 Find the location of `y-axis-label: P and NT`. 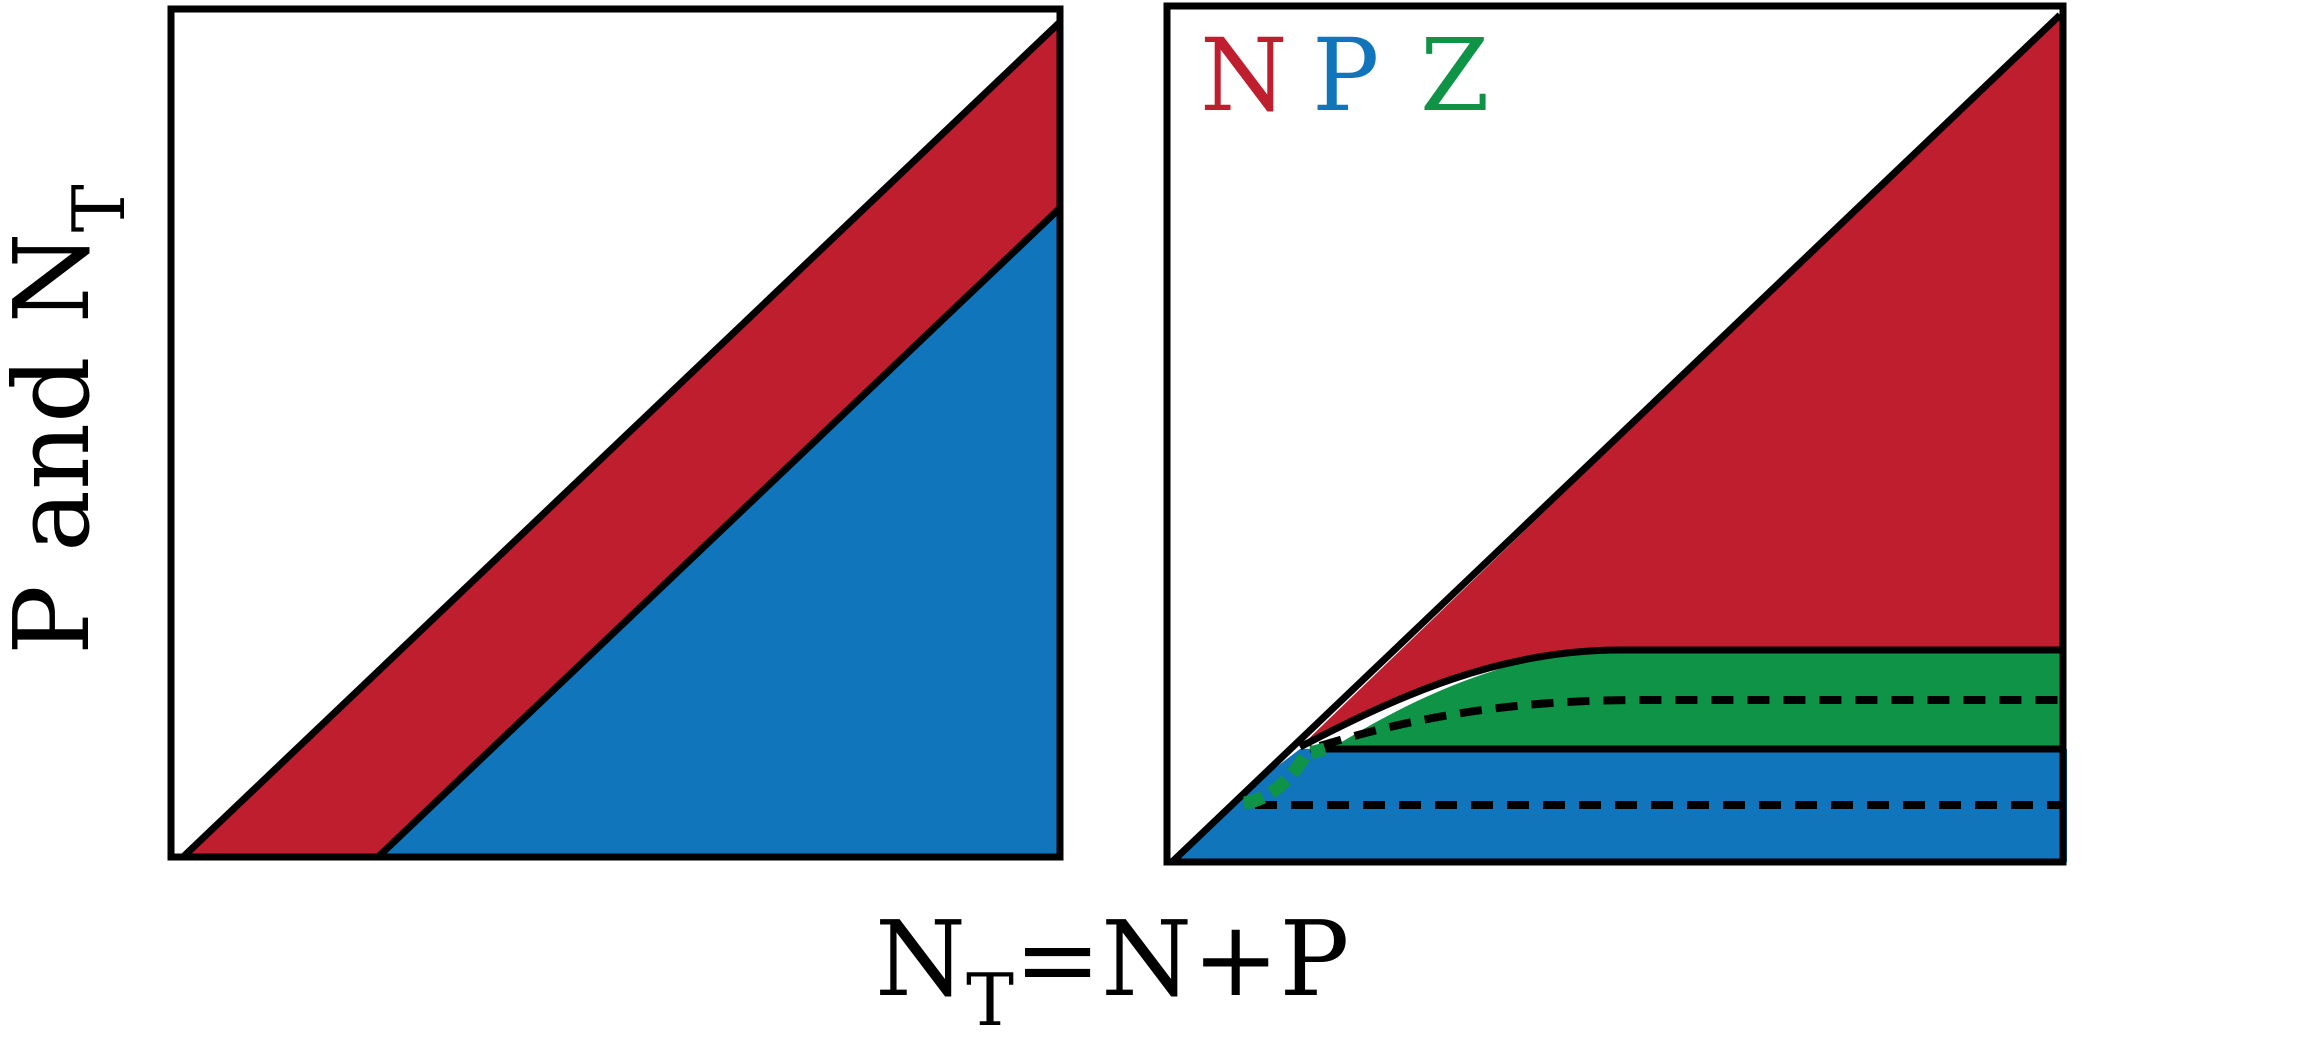

y-axis-label: P and NT is located at coordinates (70, 419).